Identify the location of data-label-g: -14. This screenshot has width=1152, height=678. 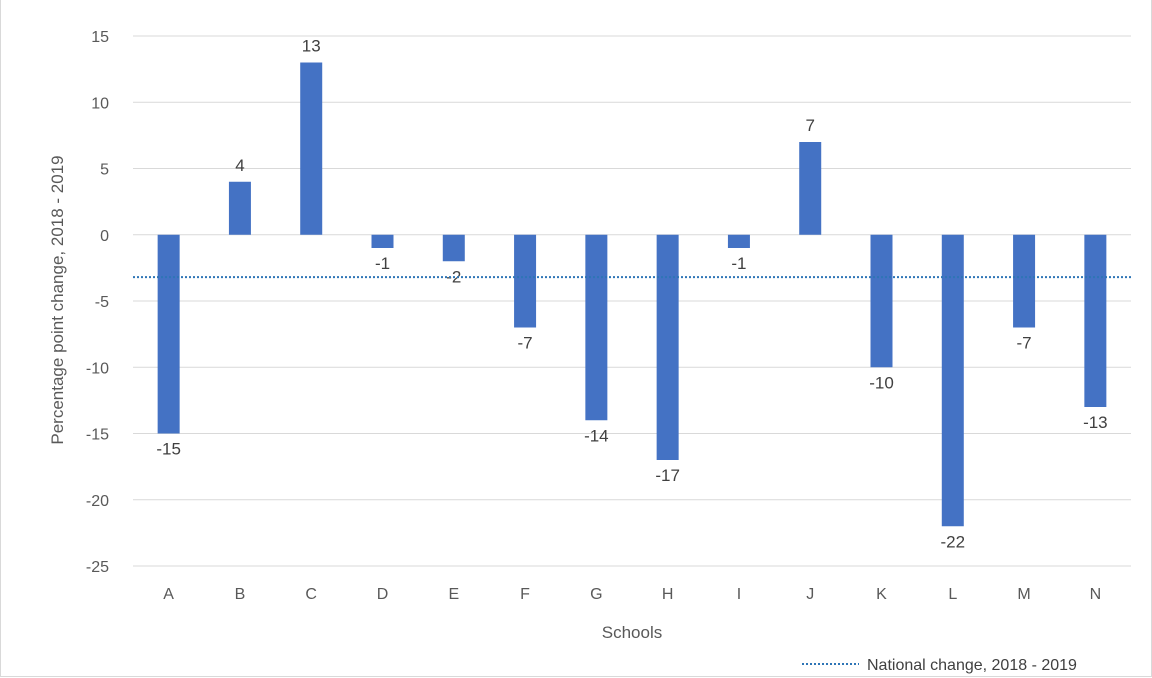
(596, 435).